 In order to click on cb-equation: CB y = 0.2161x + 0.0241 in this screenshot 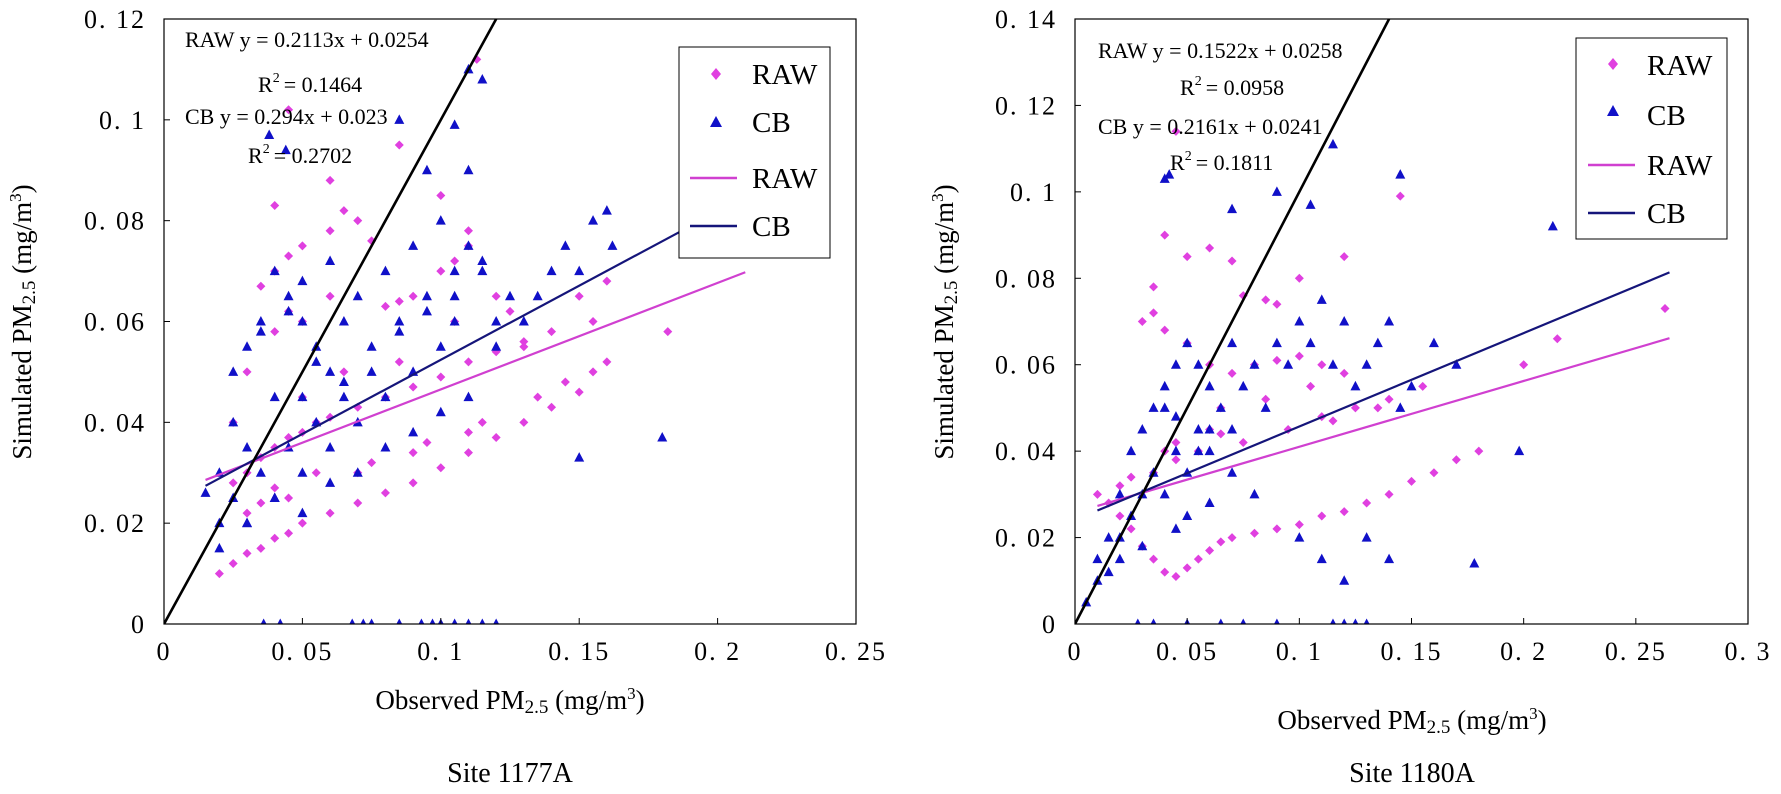, I will do `click(1210, 126)`.